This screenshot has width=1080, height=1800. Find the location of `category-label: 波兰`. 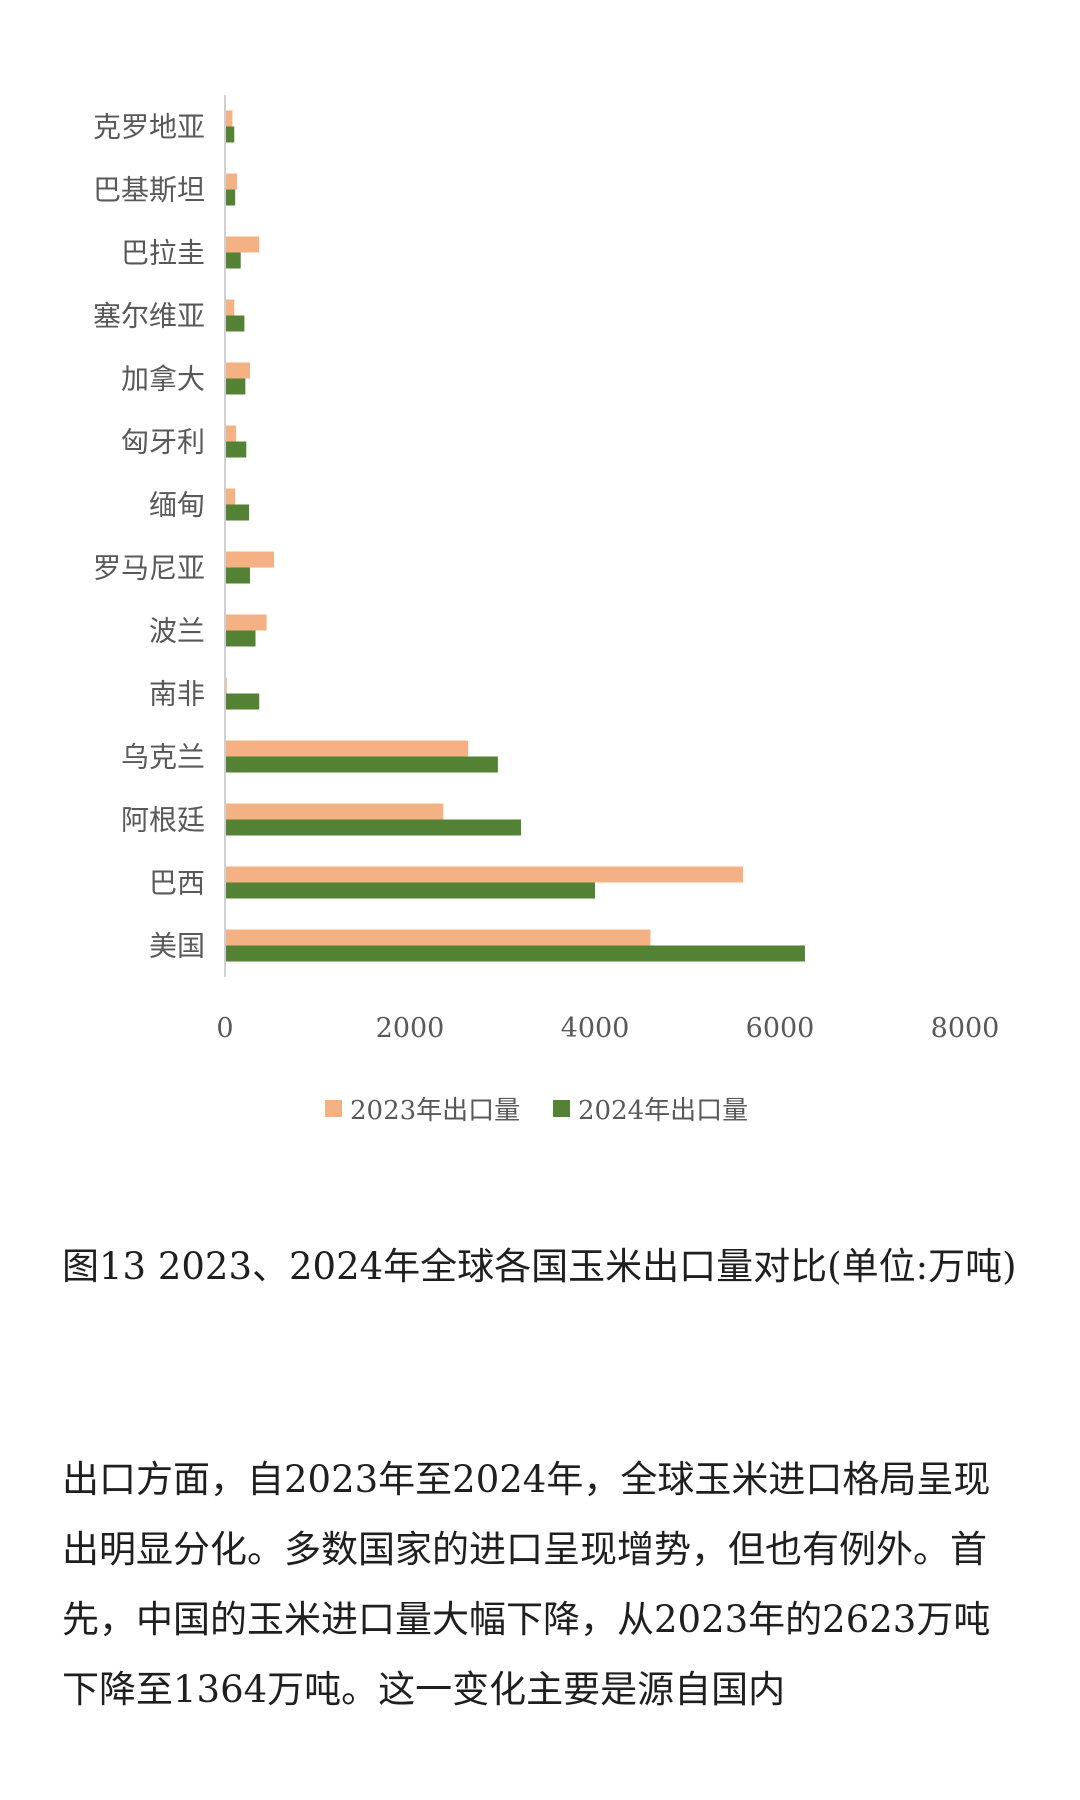

category-label: 波兰 is located at coordinates (177, 631).